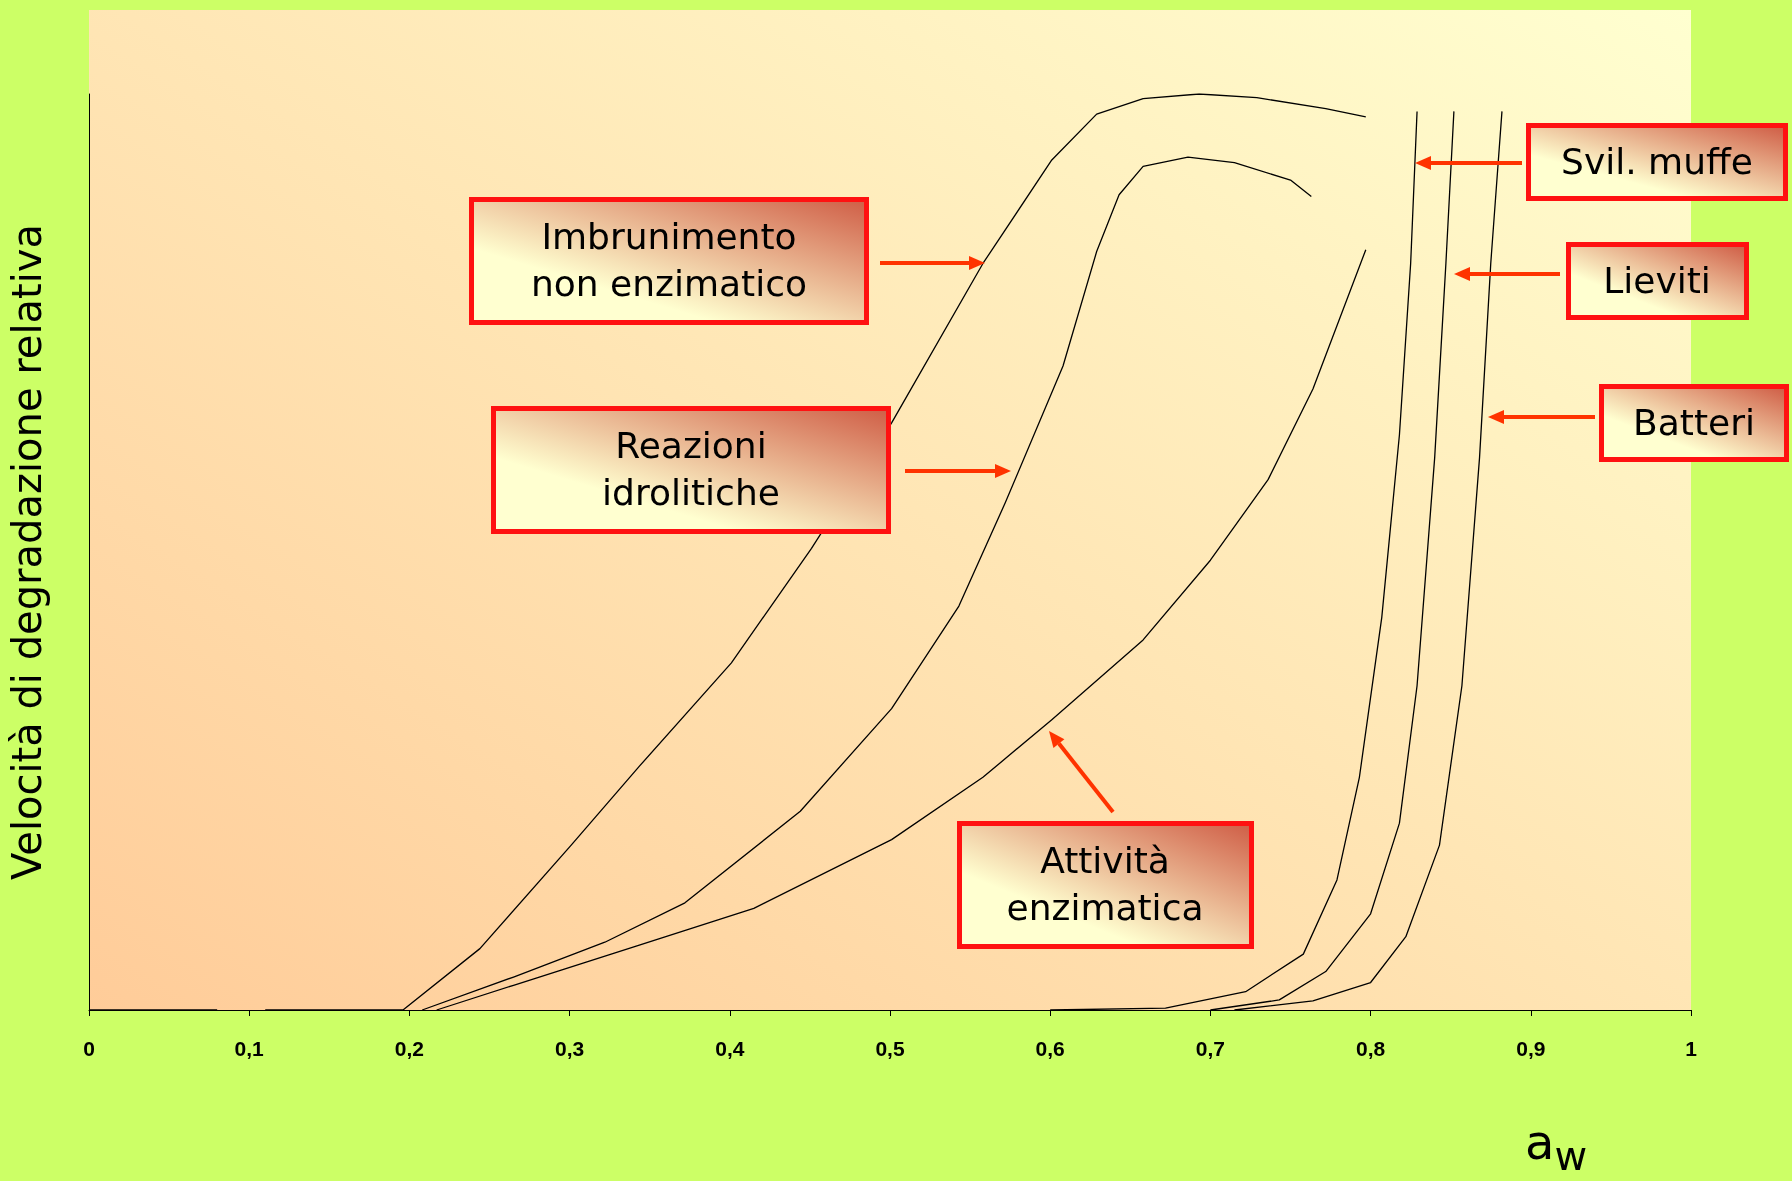 The width and height of the screenshot is (1792, 1181). I want to click on x-tick-label: 0,8, so click(1371, 1048).